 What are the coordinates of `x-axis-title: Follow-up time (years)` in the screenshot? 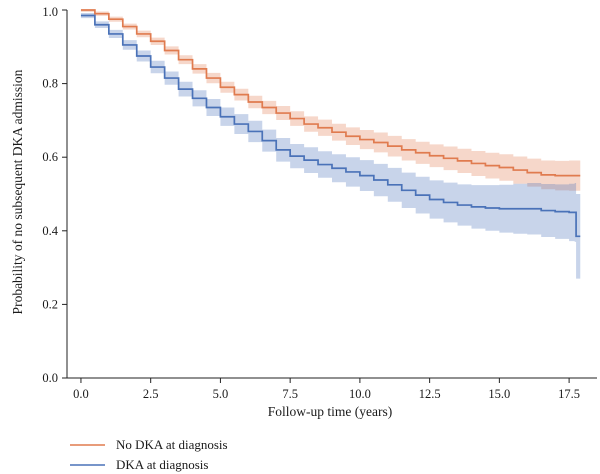 It's located at (330, 411).